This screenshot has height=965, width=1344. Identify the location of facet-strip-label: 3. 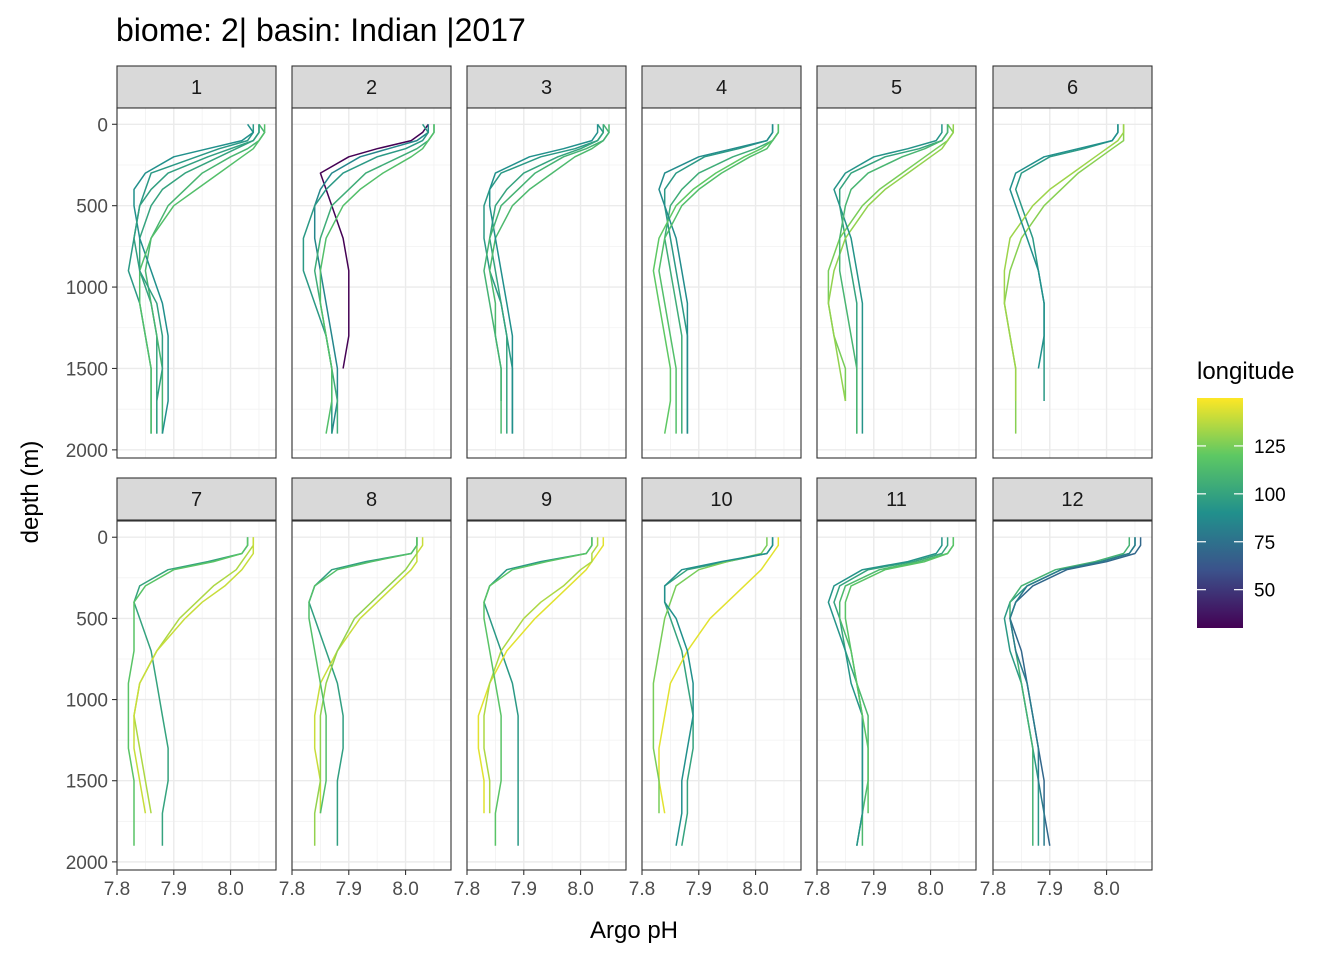
(546, 88).